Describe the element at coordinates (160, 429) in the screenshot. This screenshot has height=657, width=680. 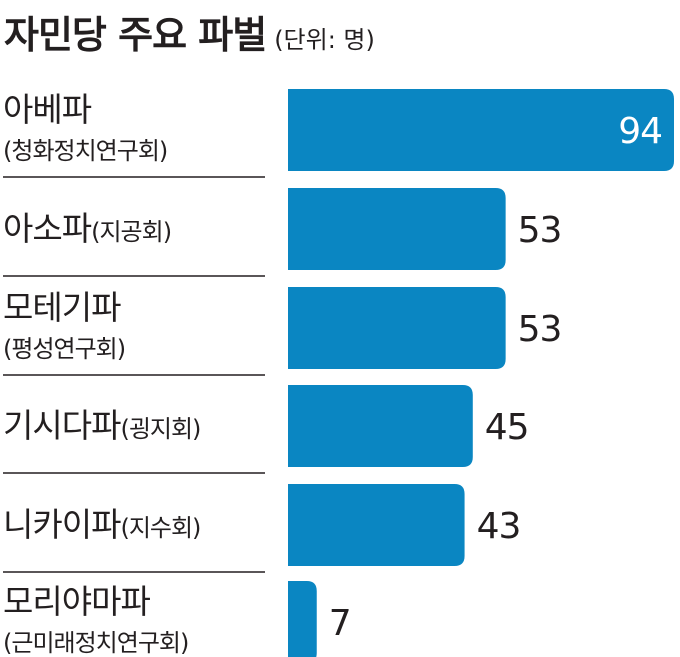
I see `category-sublabel: (굉지회)` at that location.